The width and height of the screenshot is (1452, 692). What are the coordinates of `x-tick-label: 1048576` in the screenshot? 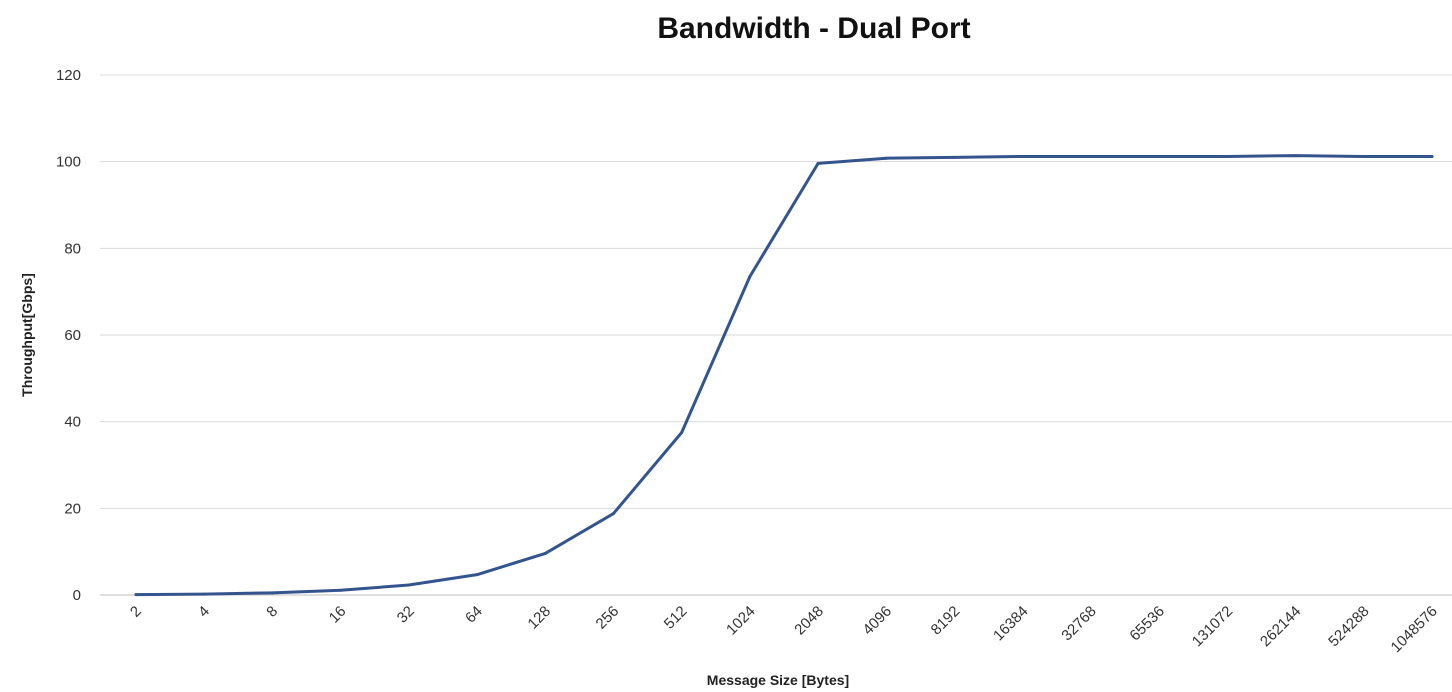 It's located at (1414, 629).